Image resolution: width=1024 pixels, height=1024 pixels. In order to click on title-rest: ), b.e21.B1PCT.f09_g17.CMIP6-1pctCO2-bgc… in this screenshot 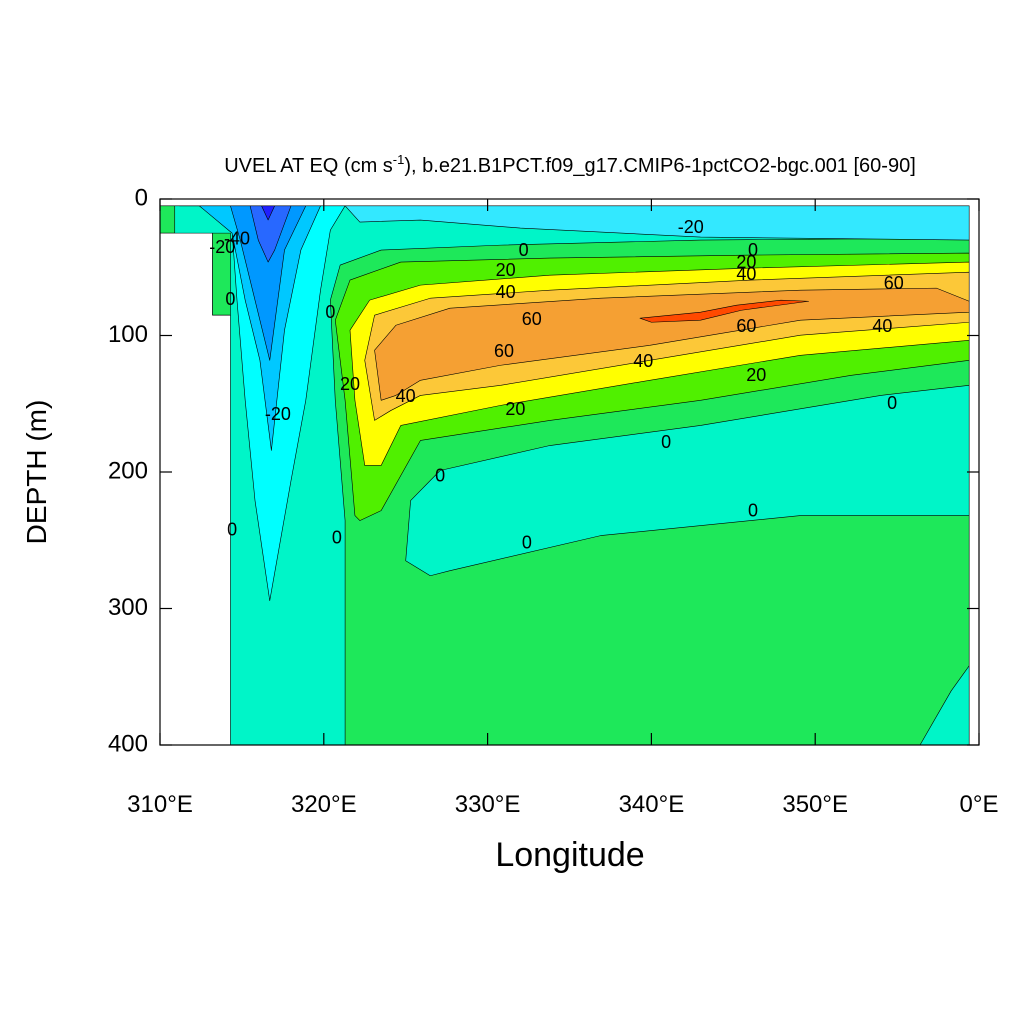, I will do `click(659, 166)`.